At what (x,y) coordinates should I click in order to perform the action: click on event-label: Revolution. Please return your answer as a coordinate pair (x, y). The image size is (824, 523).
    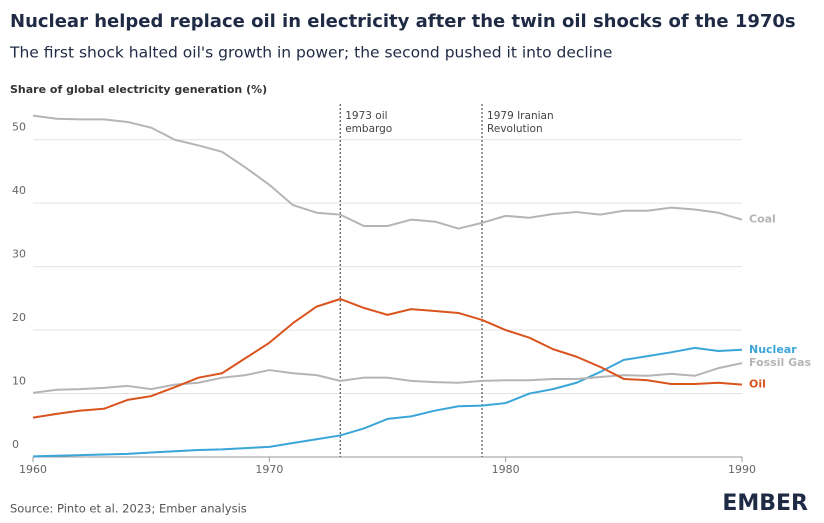
    Looking at the image, I should click on (515, 129).